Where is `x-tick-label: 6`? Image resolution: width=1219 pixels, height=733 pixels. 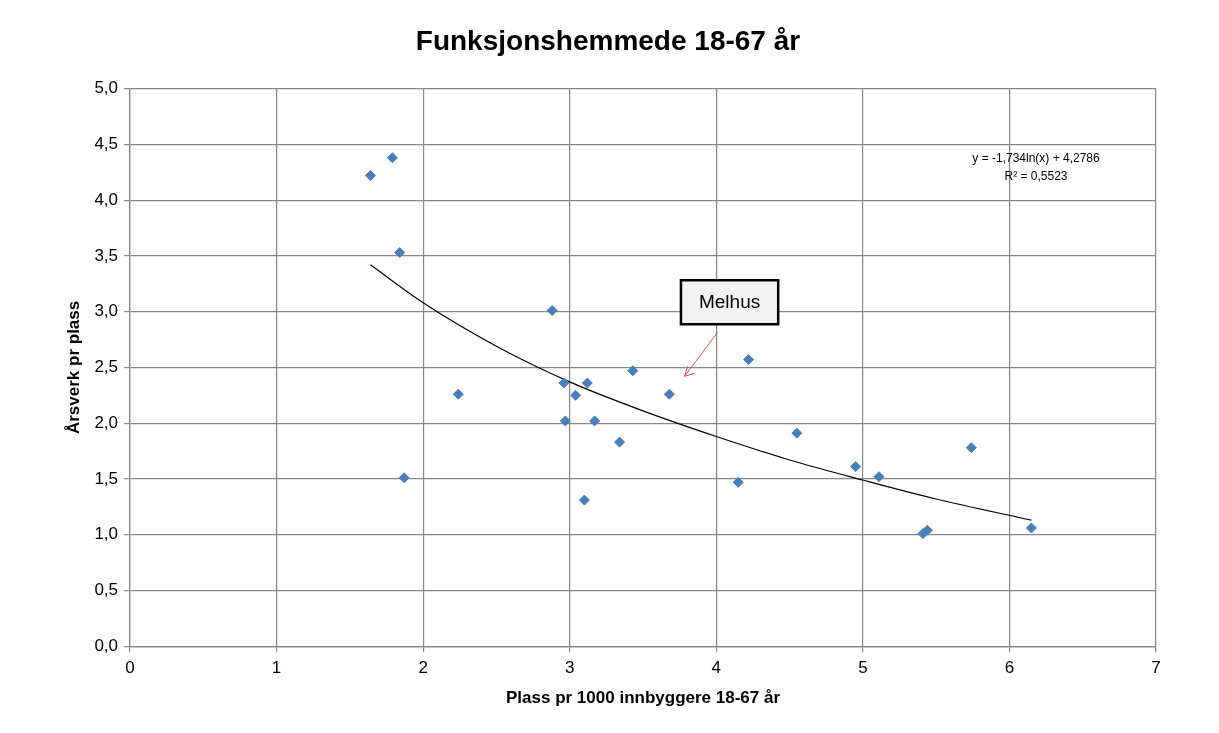
x-tick-label: 6 is located at coordinates (1009, 668).